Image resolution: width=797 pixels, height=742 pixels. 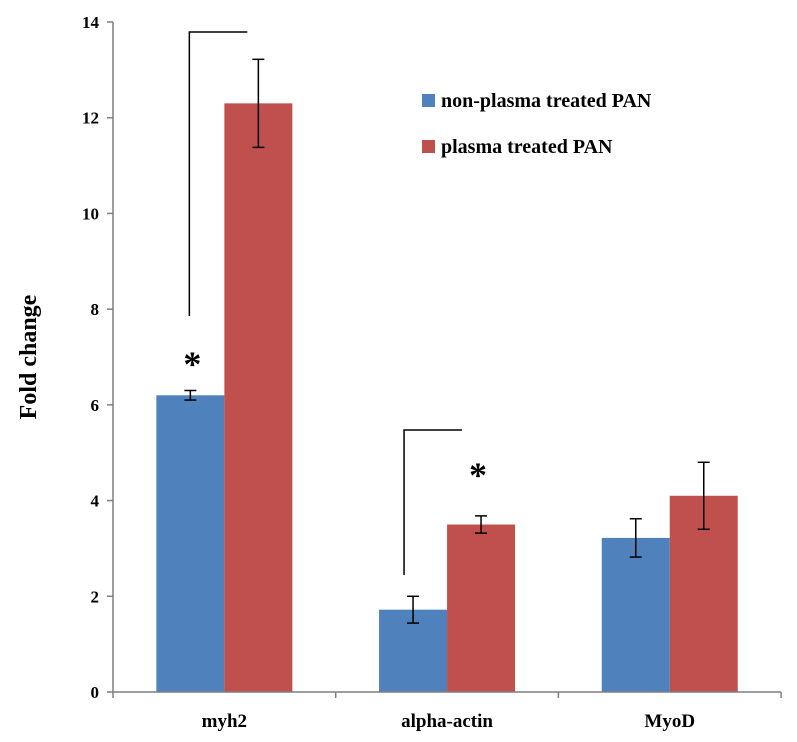 I want to click on significance-stars: **, so click(x=335, y=419).